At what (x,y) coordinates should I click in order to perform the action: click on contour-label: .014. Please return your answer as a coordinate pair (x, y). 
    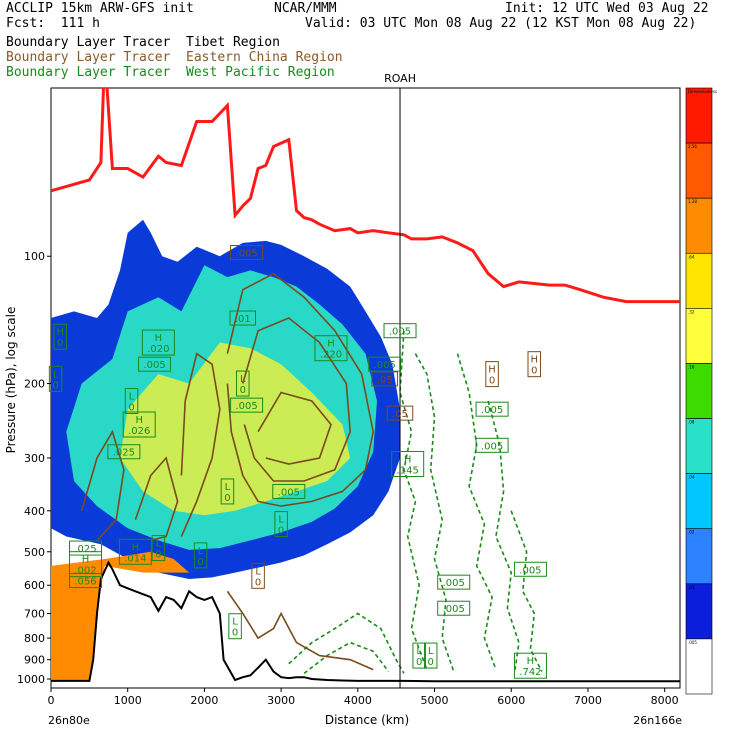
    Looking at the image, I should click on (135, 558).